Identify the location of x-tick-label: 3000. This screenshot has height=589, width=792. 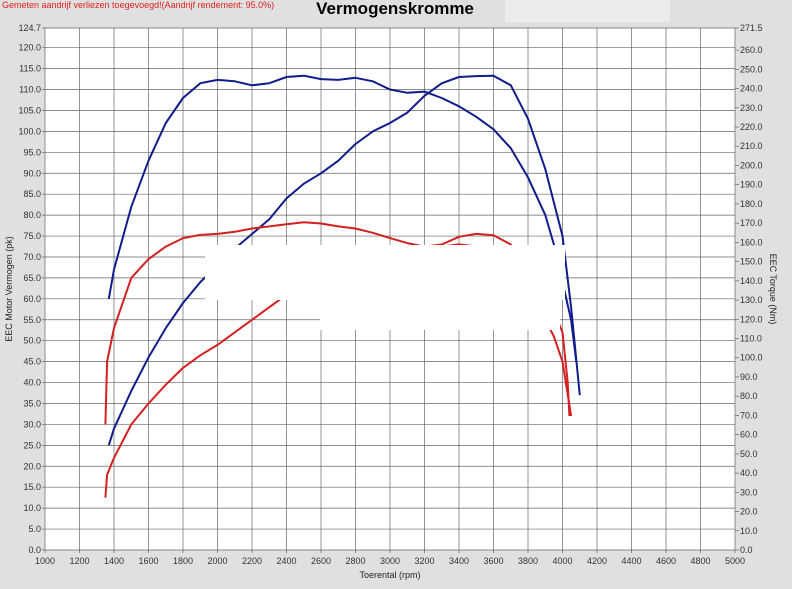
(390, 561).